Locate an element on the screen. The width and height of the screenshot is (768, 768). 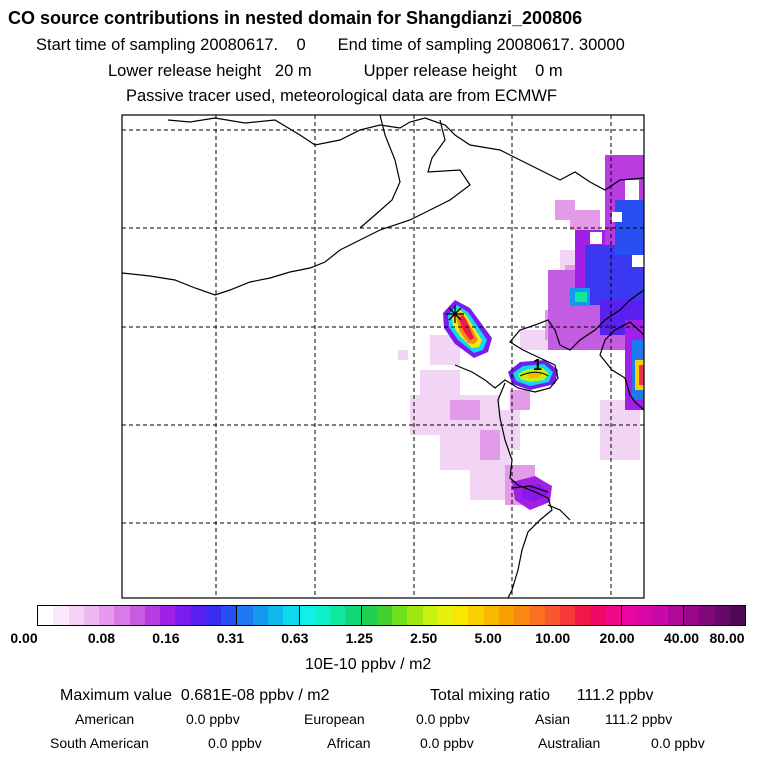
region-name-asian: Asian is located at coordinates (553, 719).